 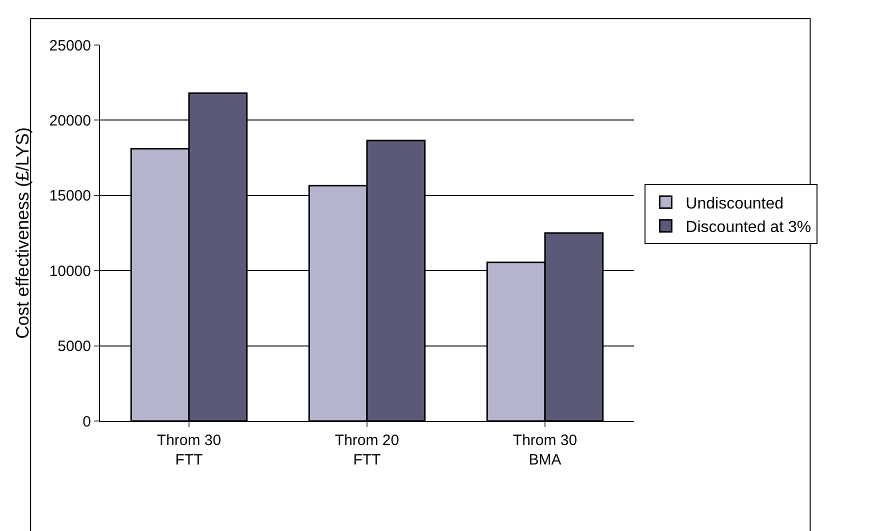 I want to click on x-tick-label: Throm 20 FTT, so click(x=367, y=450).